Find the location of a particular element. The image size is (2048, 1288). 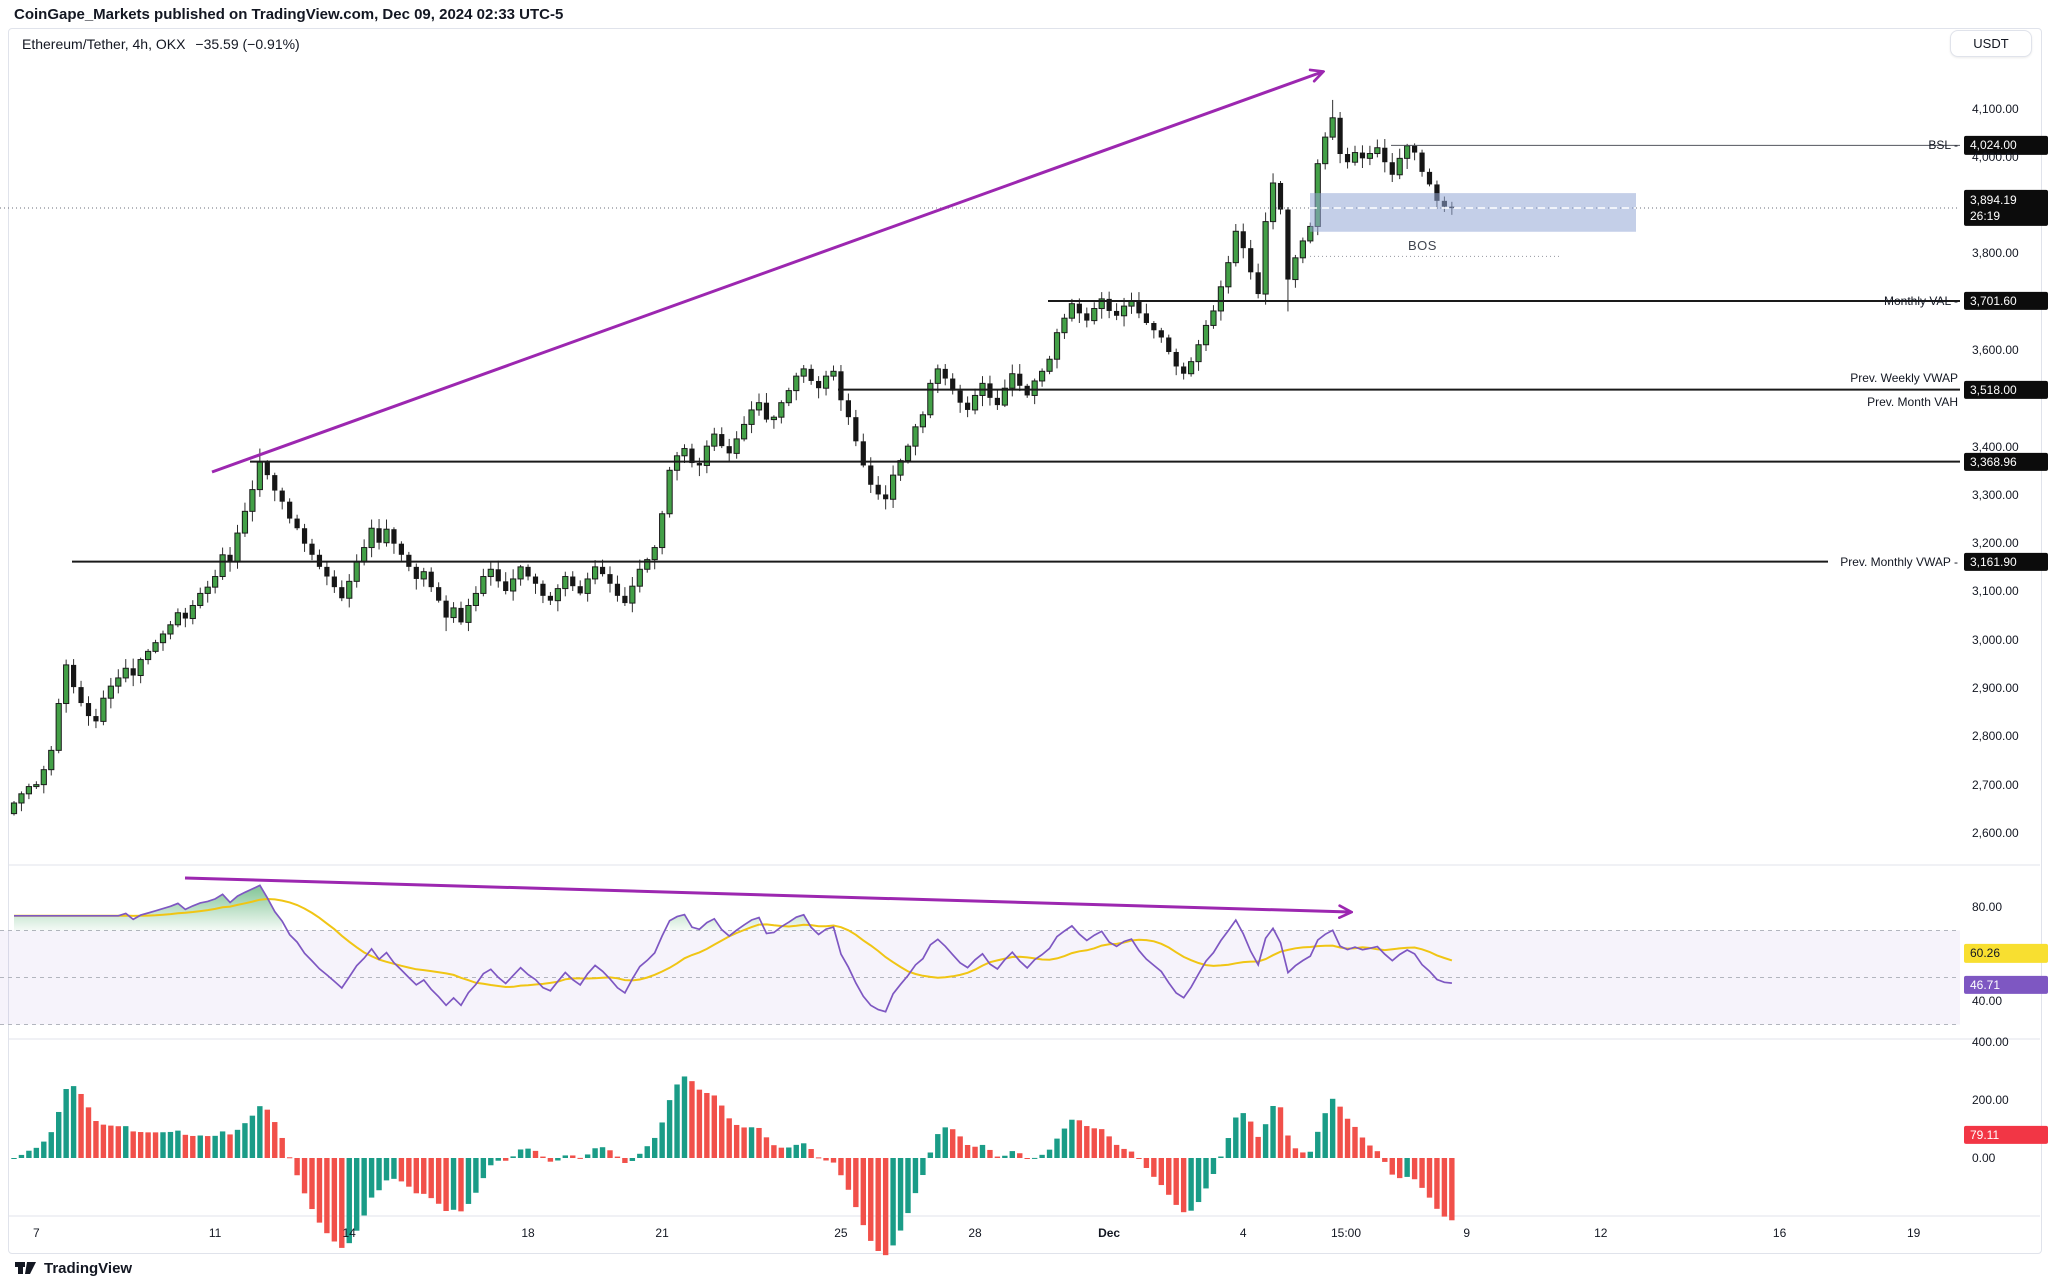

time-axis-tick: 18 is located at coordinates (528, 1233).